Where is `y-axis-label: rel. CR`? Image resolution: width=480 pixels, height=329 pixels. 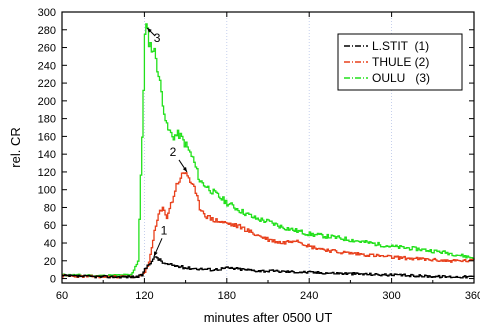
y-axis-label: rel. CR is located at coordinates (15, 147).